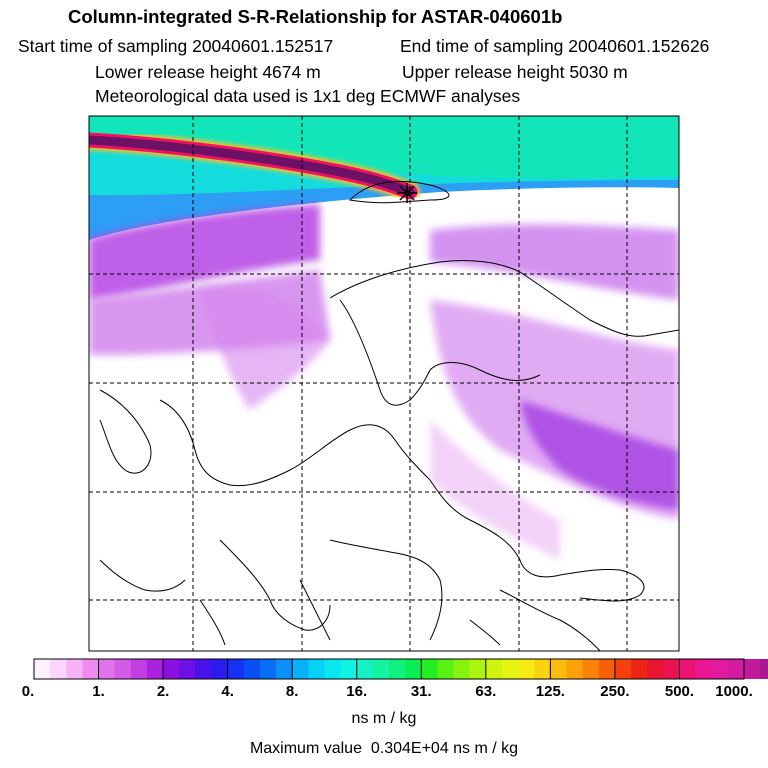 This screenshot has width=768, height=768. What do you see at coordinates (515, 72) in the screenshot?
I see `upper-height-text: Upper release height 5030 m` at bounding box center [515, 72].